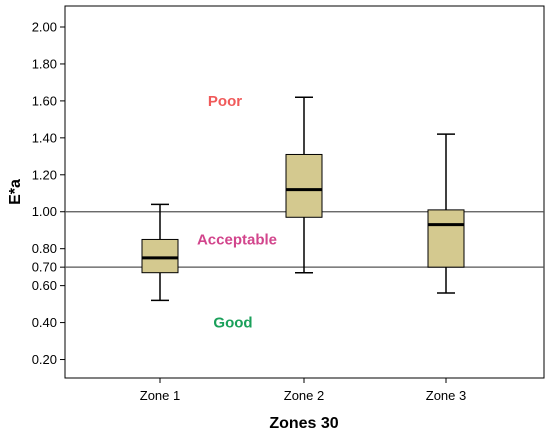 The height and width of the screenshot is (436, 550). Describe the element at coordinates (225, 101) in the screenshot. I see `zone-label-poor: Poor` at that location.